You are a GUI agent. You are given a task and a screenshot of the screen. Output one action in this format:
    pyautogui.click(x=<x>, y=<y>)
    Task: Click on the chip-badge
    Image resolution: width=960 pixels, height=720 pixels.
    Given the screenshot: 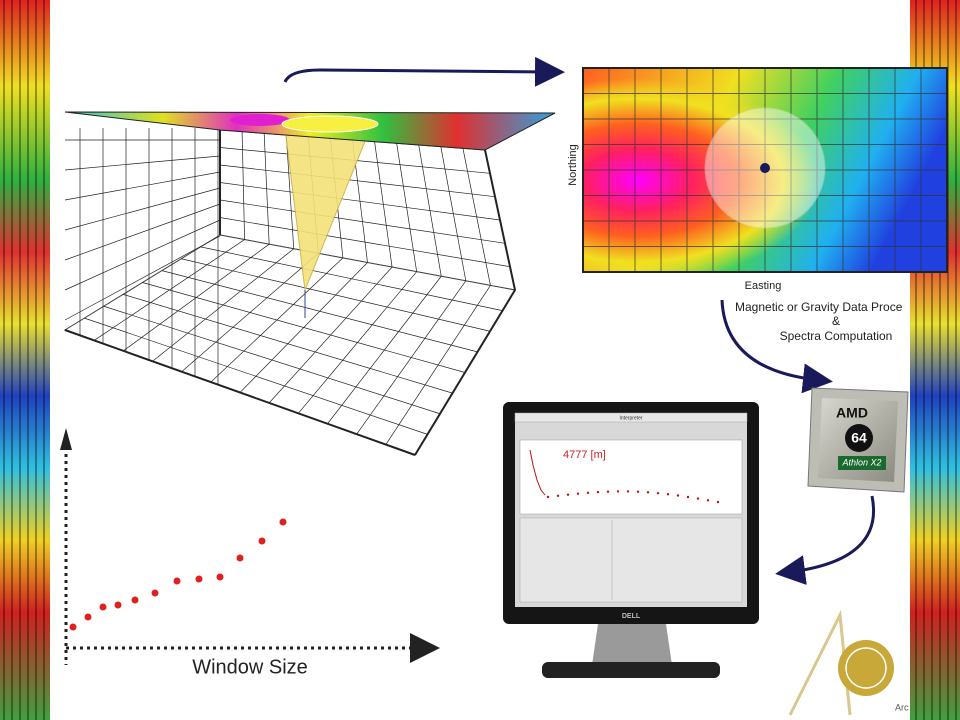 What is the action you would take?
    pyautogui.click(x=862, y=463)
    